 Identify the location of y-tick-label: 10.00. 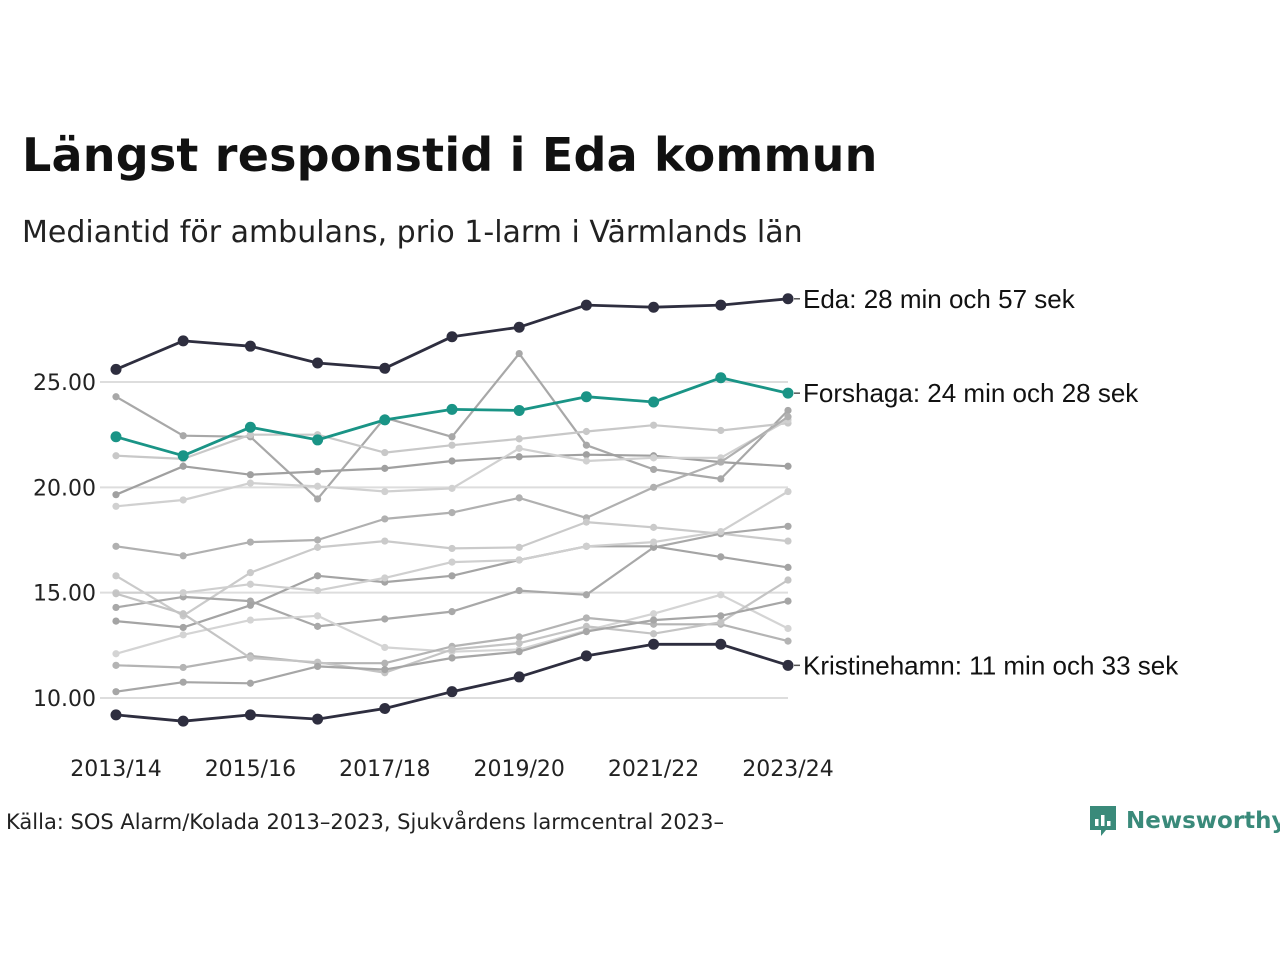
(64, 699).